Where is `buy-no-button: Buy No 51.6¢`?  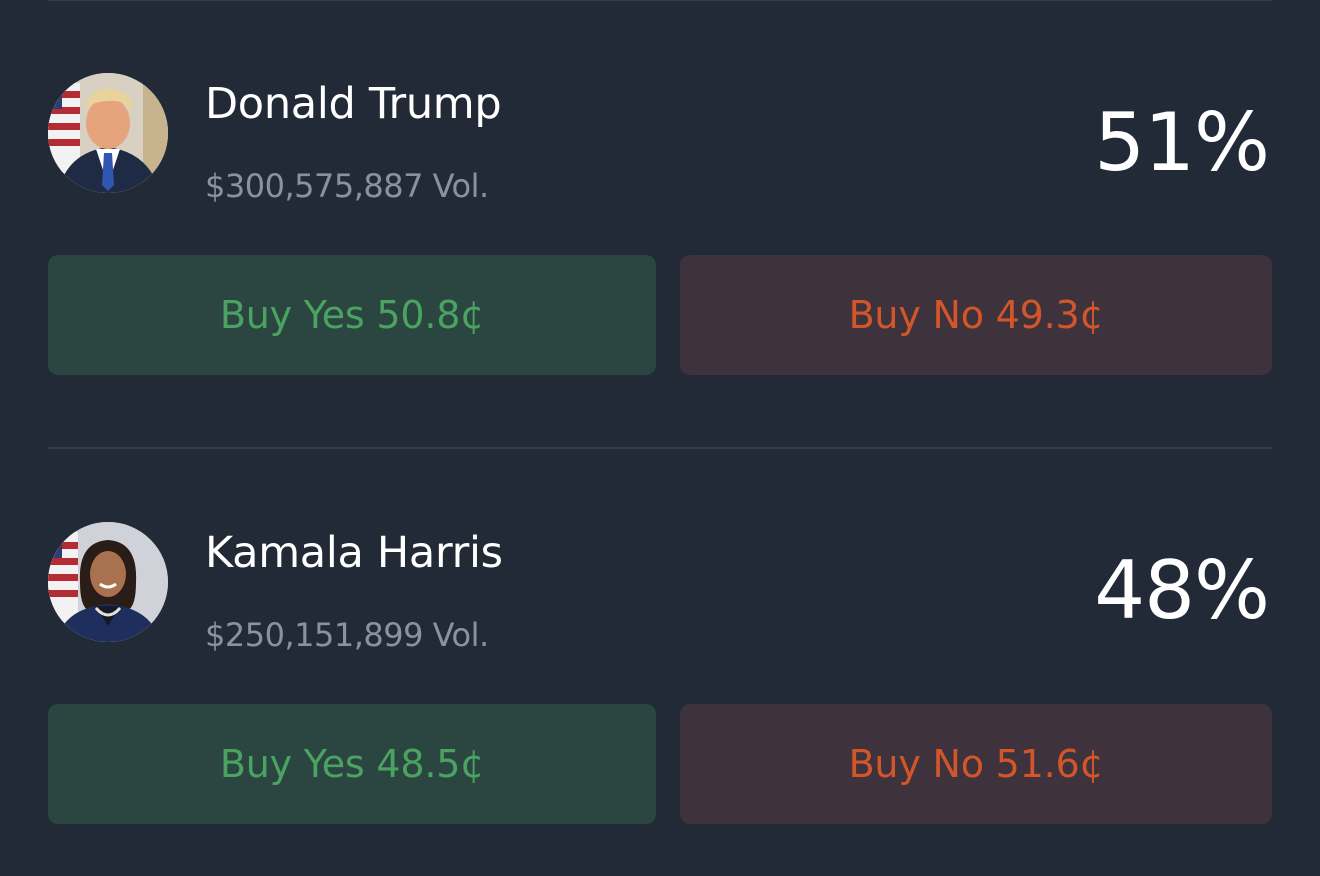
buy-no-button: Buy No 51.6¢ is located at coordinates (976, 764).